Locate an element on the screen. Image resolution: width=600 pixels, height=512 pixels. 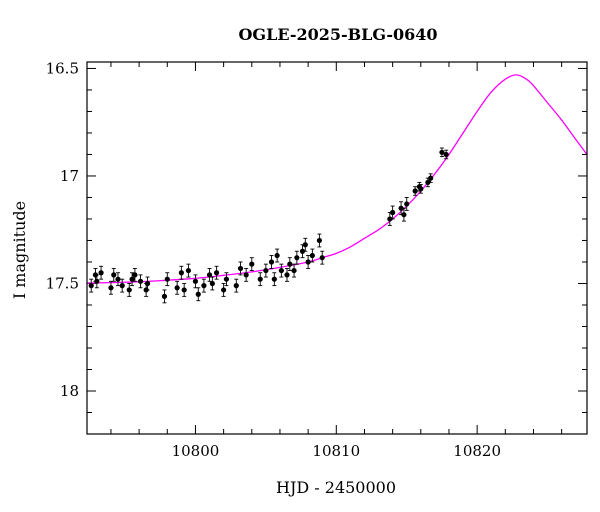
x-axis-label: HJD - 2450000 is located at coordinates (336, 487).